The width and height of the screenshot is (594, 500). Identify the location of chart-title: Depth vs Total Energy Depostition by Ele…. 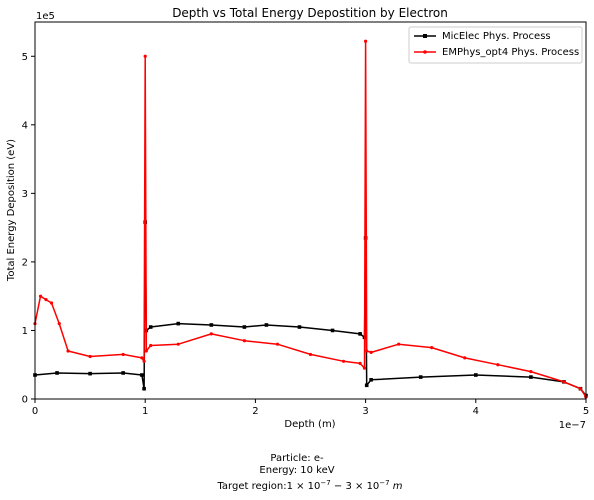
(310, 13).